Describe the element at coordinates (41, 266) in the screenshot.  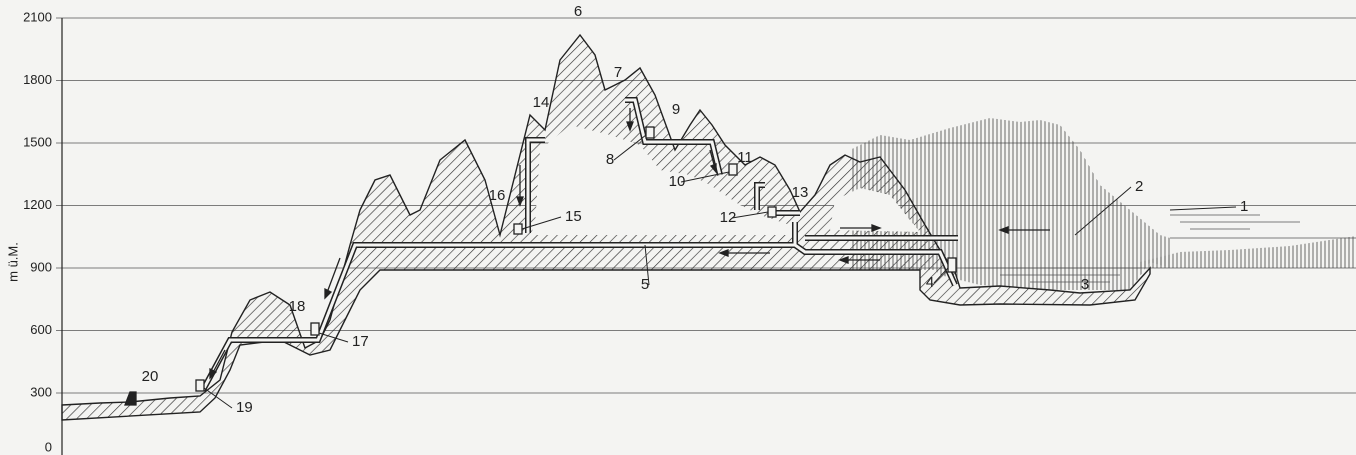
I see `y-tick-label: 900` at that location.